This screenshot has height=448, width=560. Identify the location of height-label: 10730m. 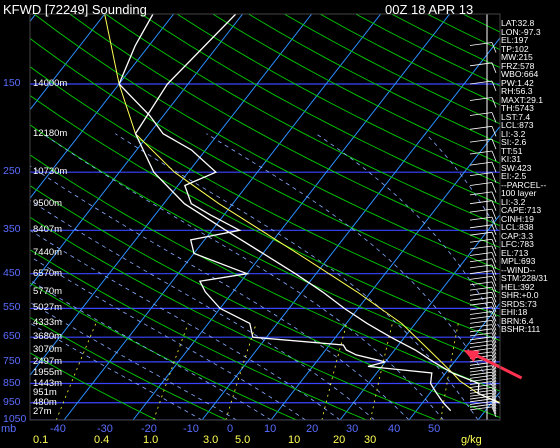
(50, 172).